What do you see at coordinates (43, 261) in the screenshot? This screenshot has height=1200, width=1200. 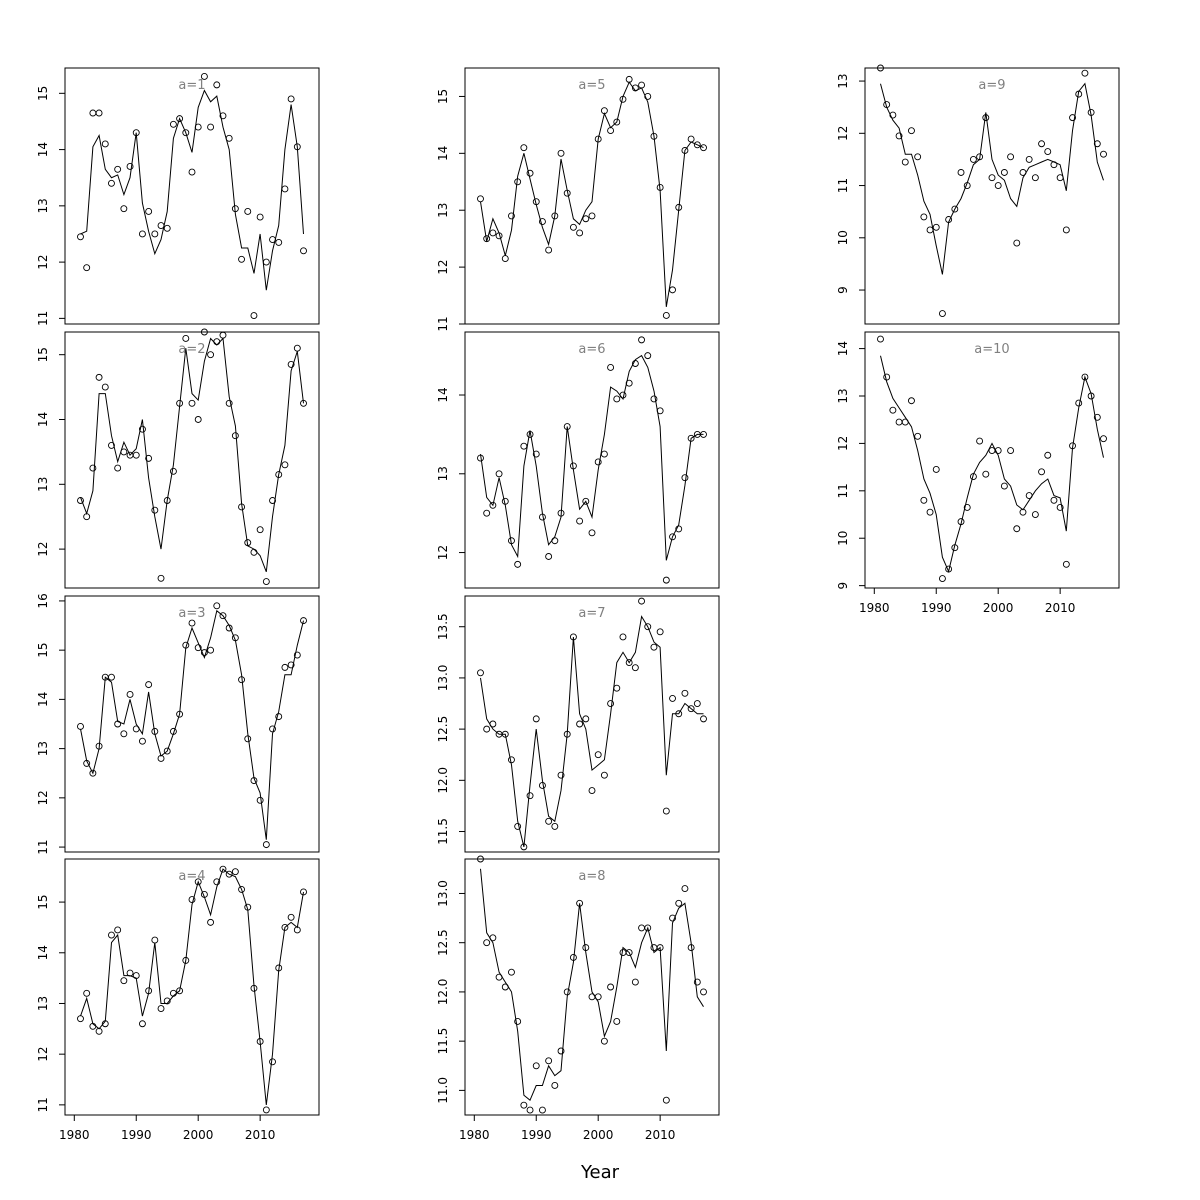 I see `y-tick-label: 12` at bounding box center [43, 261].